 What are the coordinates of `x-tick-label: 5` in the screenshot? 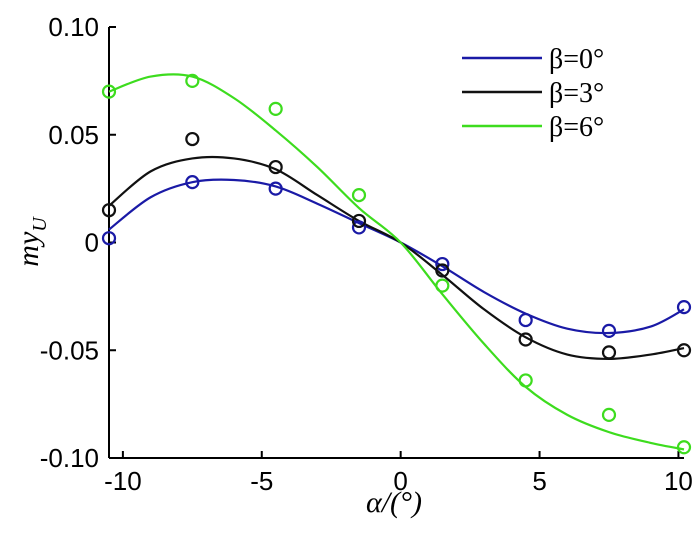 It's located at (539, 481).